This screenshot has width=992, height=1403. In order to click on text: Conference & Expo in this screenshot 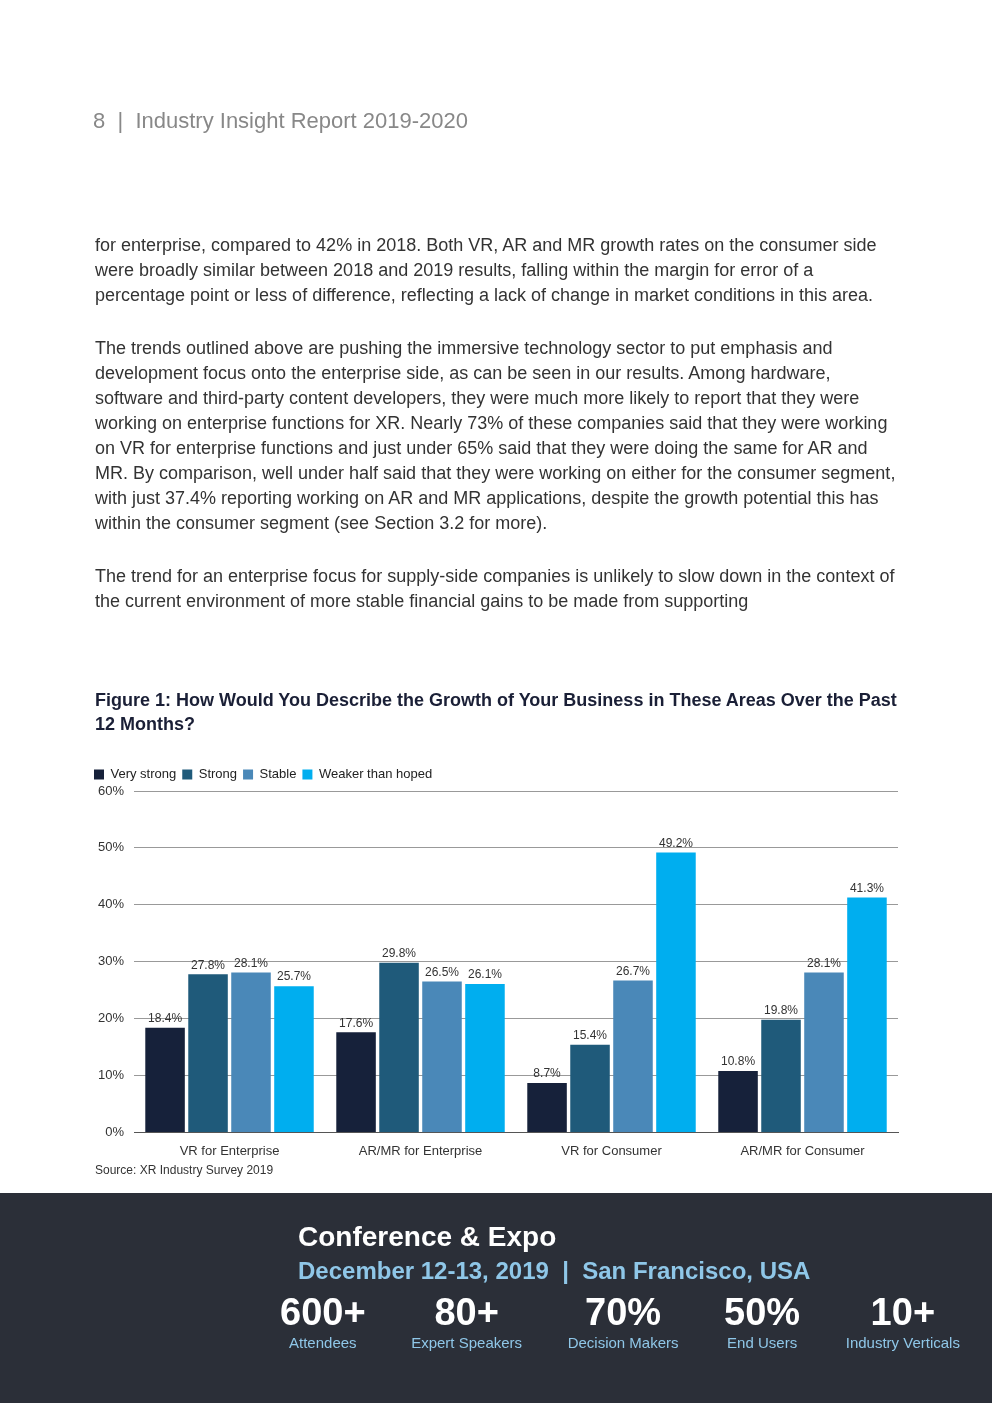, I will do `click(427, 1237)`.